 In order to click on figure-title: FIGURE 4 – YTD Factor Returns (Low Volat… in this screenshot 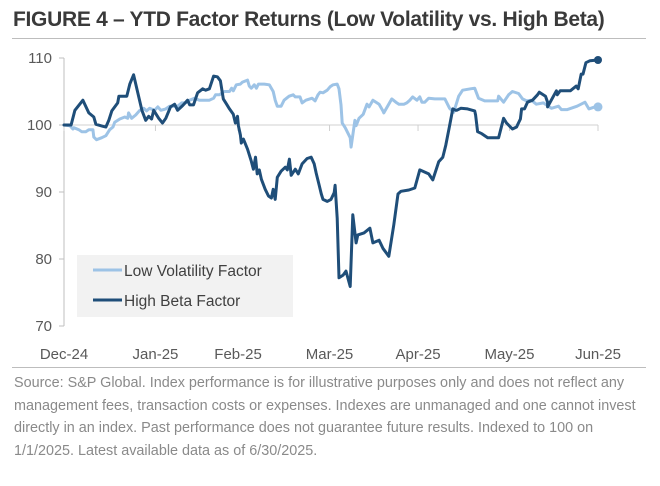, I will do `click(309, 19)`.